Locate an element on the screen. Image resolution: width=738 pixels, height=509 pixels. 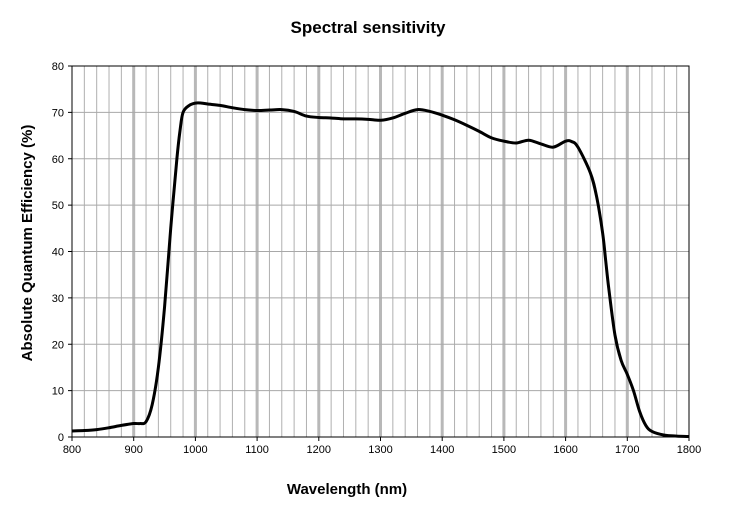
x-tick-label: 1700 is located at coordinates (627, 450).